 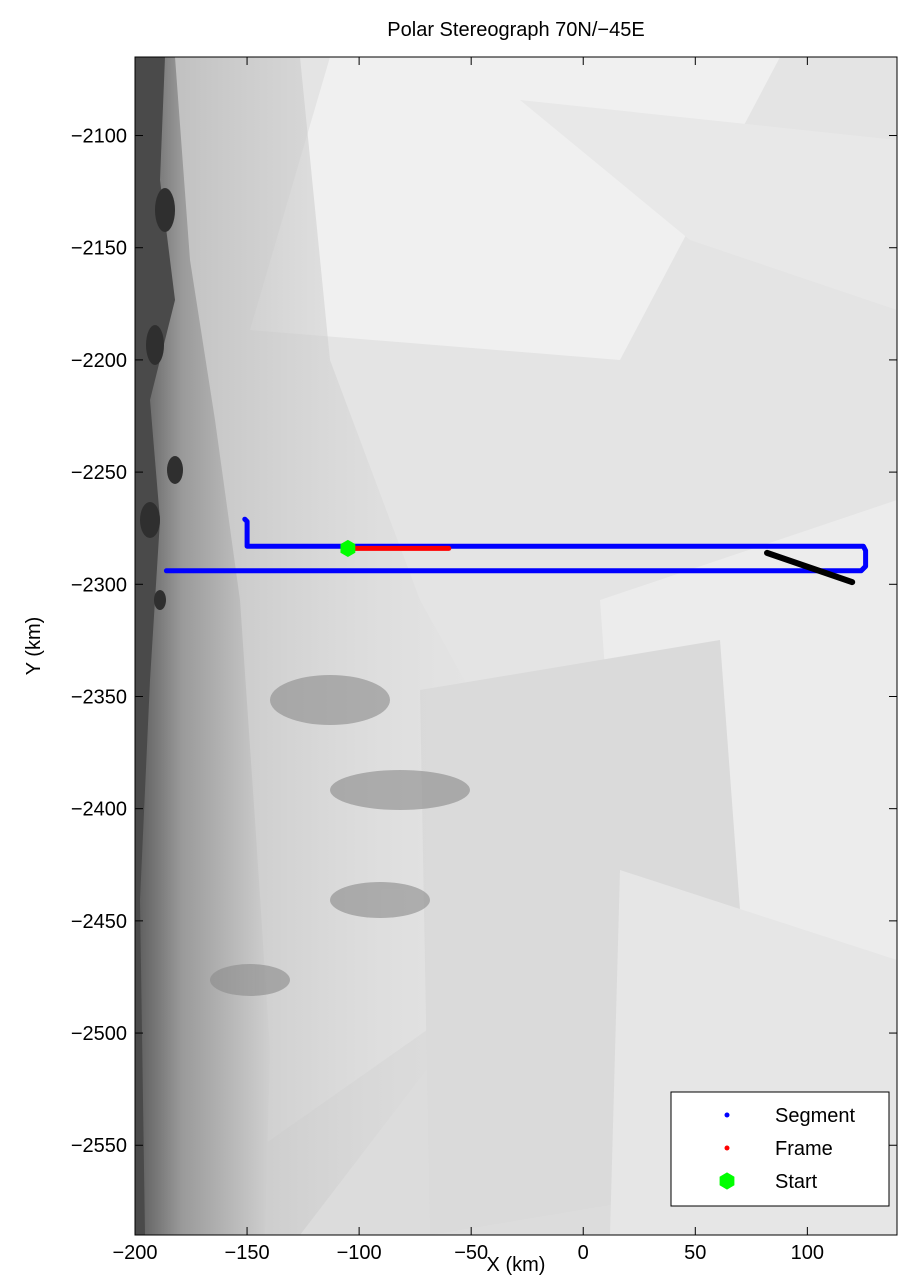 I want to click on y-axis-label: Y (km), so click(x=34, y=646).